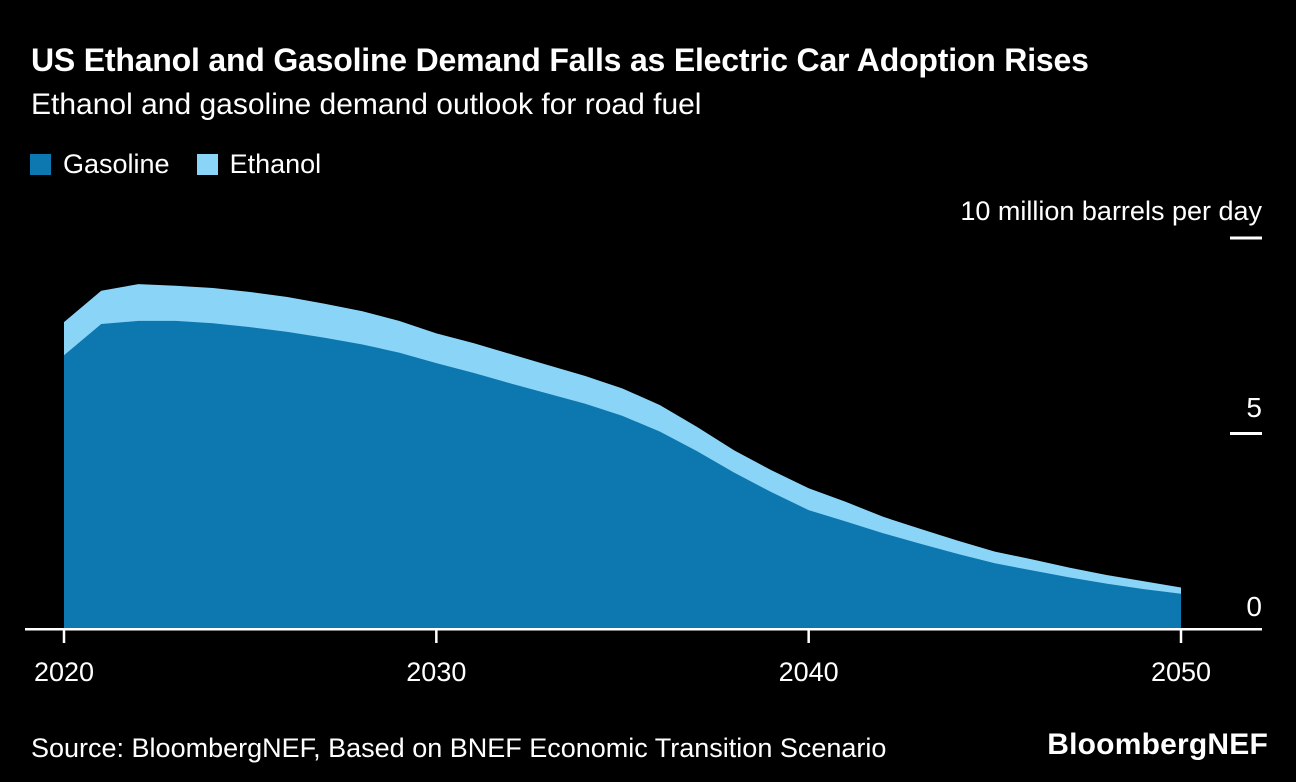 This screenshot has height=782, width=1296. What do you see at coordinates (1254, 407) in the screenshot?
I see `y-tick-label-5: 5` at bounding box center [1254, 407].